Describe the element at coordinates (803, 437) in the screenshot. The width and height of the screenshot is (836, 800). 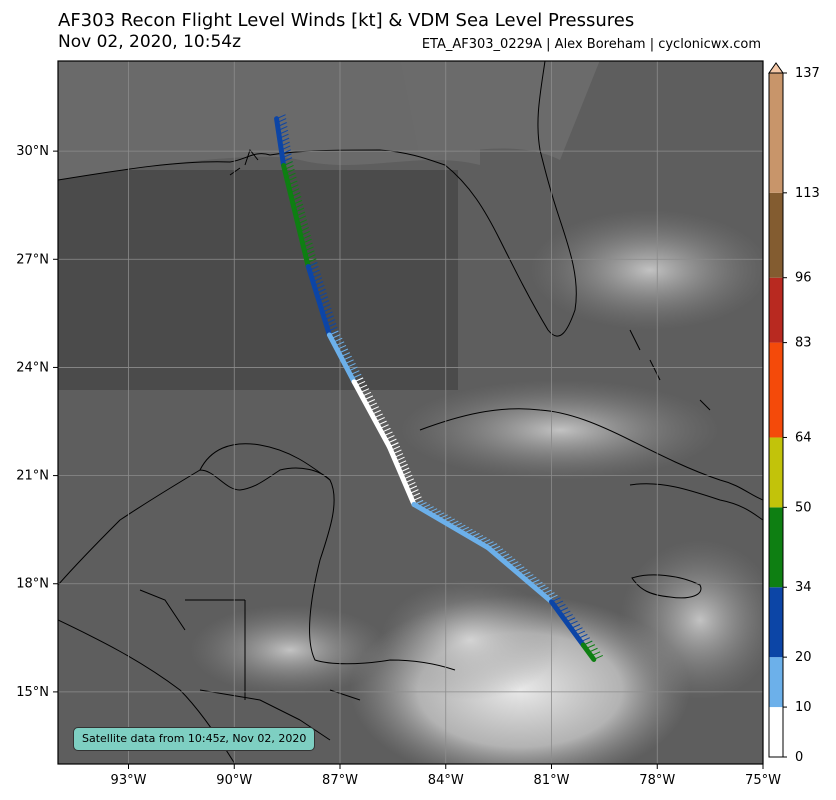
I see `colorbar-tick-label: 64` at that location.